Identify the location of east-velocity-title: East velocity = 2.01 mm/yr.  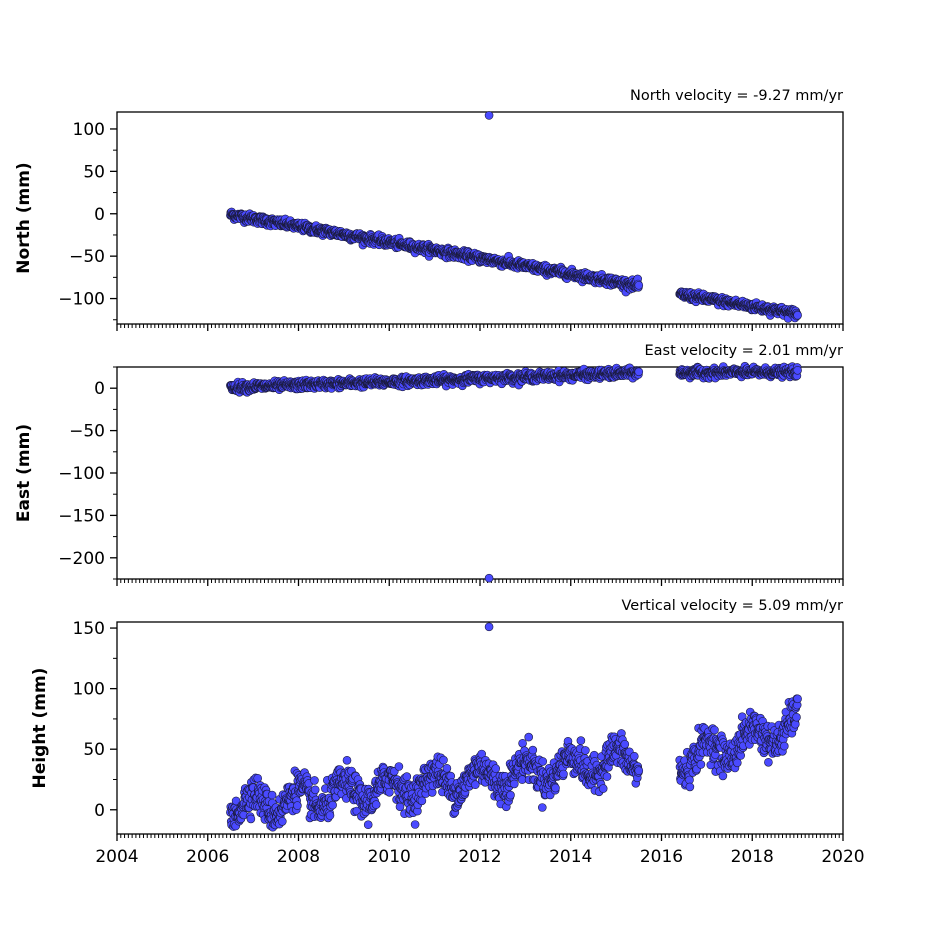
(743, 351).